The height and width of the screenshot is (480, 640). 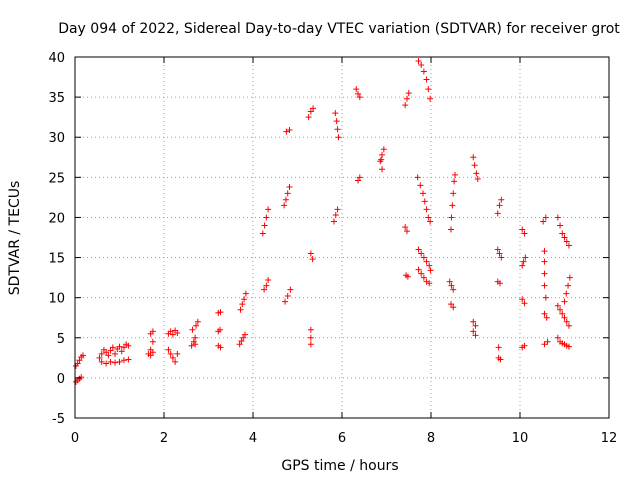 What do you see at coordinates (61, 379) in the screenshot?
I see `y-tick-label: 0` at bounding box center [61, 379].